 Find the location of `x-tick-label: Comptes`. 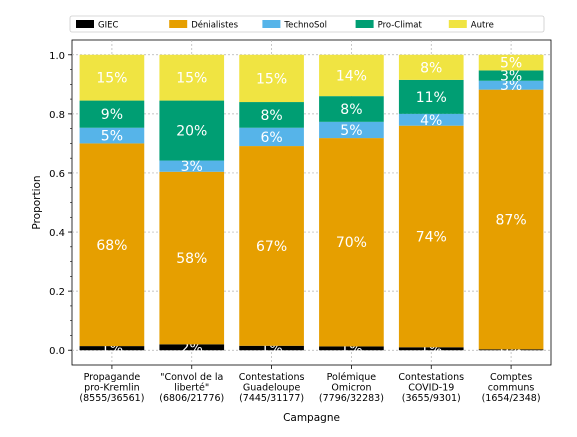

x-tick-label: Comptes is located at coordinates (511, 377).